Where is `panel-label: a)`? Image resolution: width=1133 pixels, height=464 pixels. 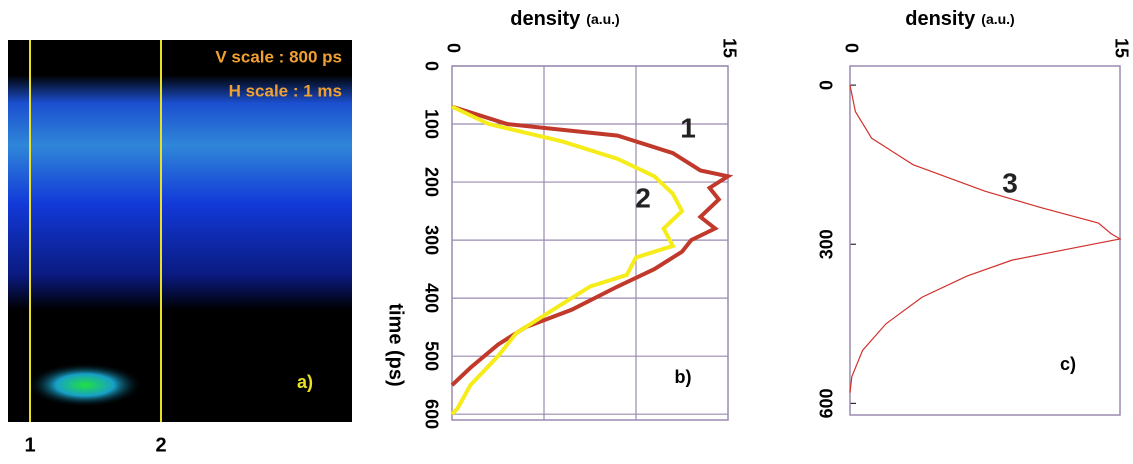 panel-label: a) is located at coordinates (305, 382).